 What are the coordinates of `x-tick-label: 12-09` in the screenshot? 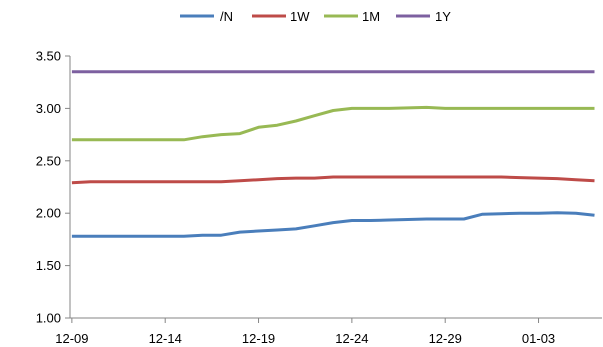 It's located at (71, 338).